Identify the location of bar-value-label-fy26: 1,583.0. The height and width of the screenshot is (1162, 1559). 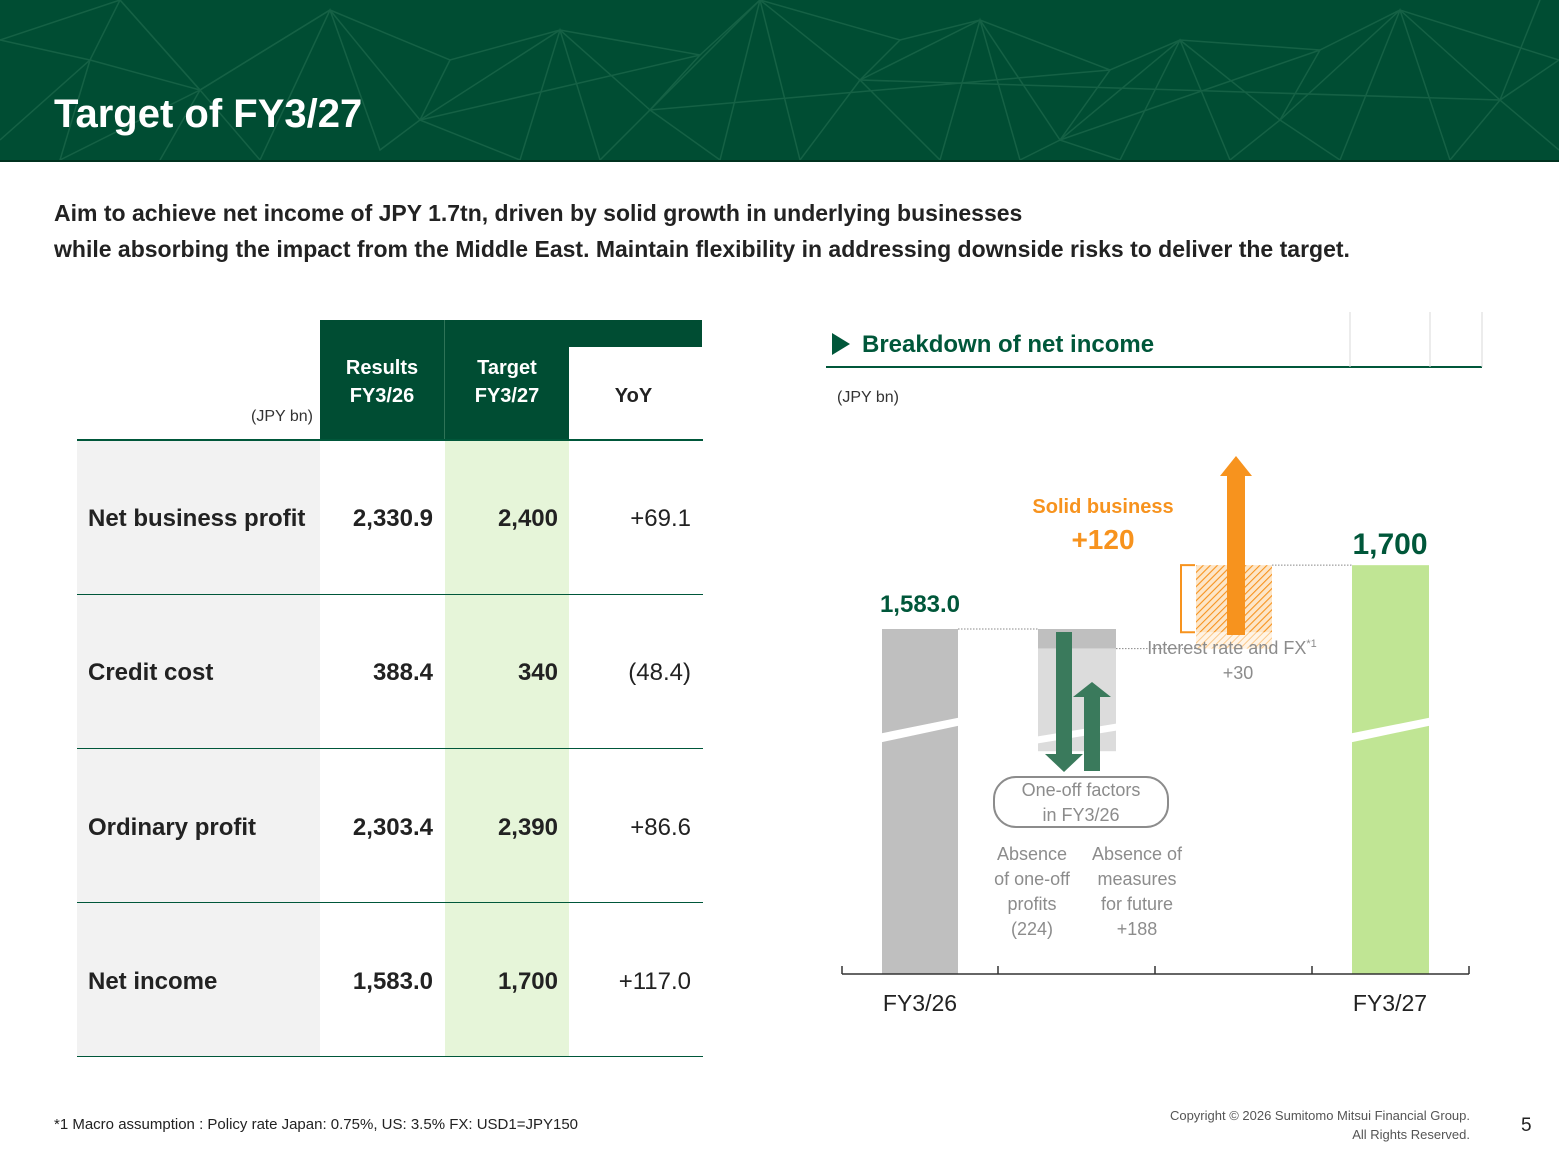
(920, 604).